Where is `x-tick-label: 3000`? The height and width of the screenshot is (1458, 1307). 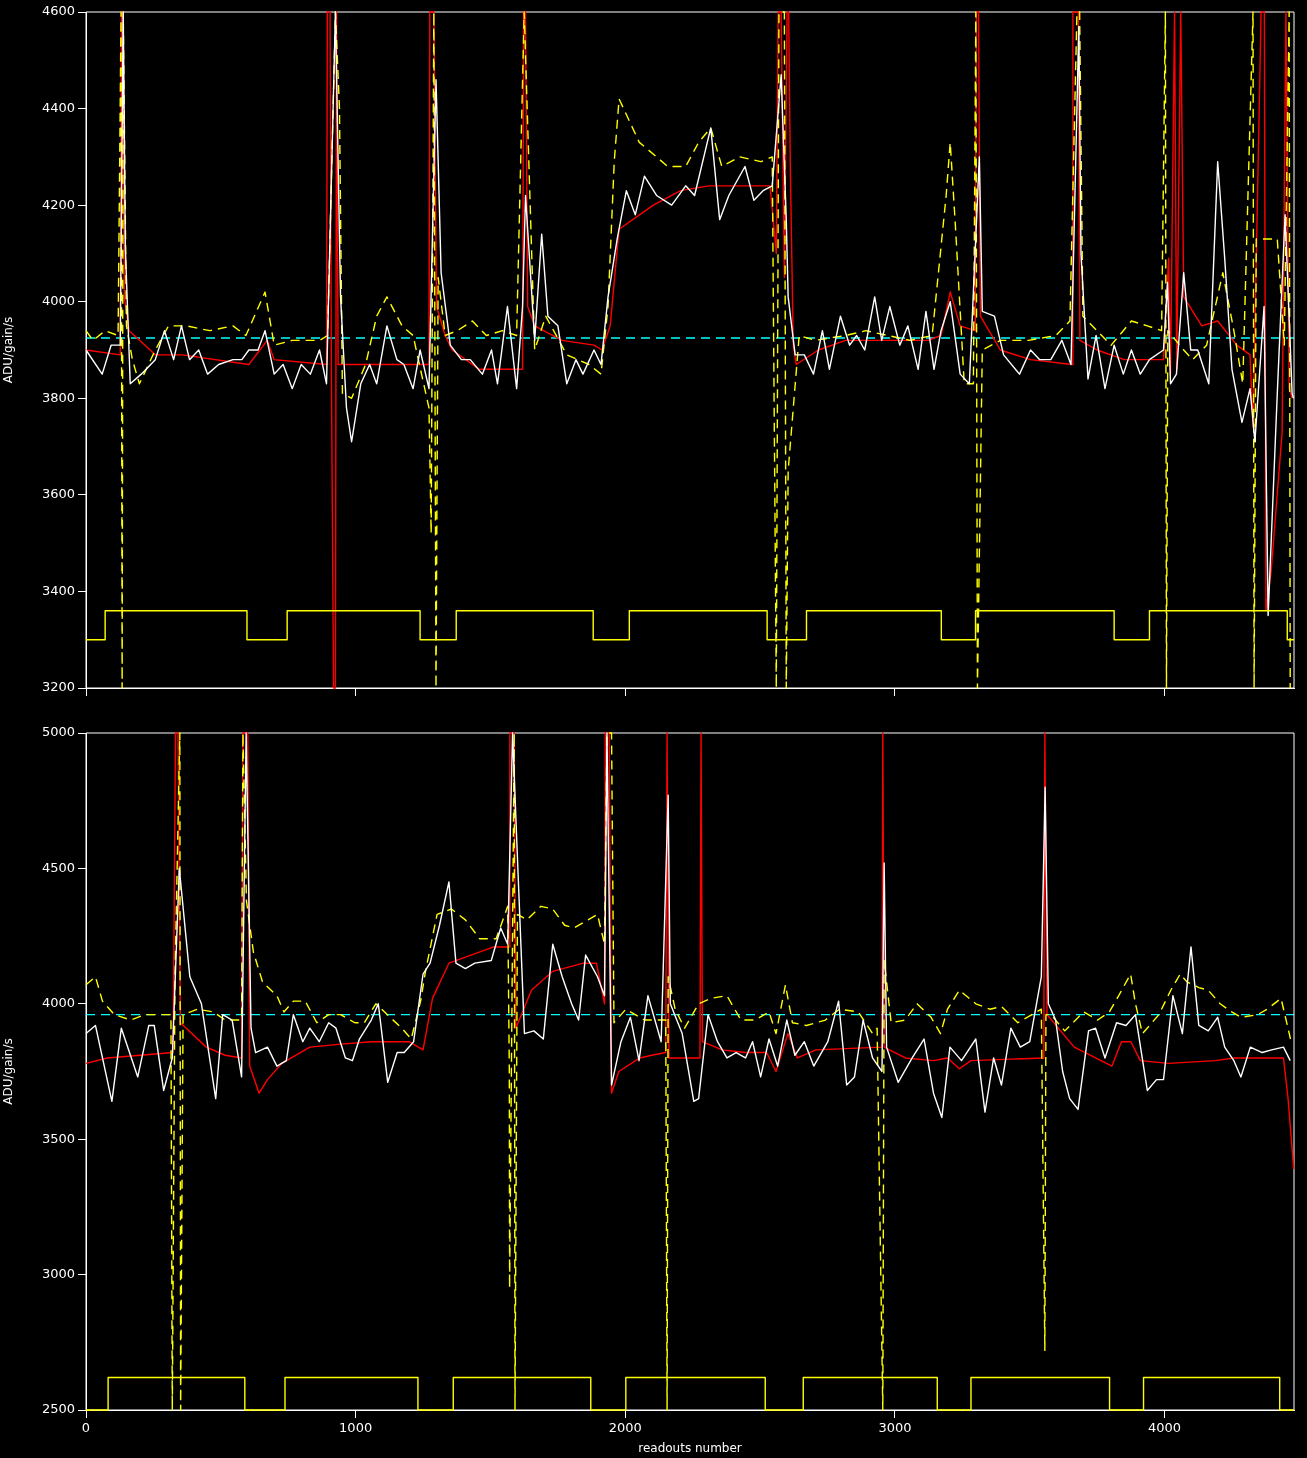 x-tick-label: 3000 is located at coordinates (895, 1428).